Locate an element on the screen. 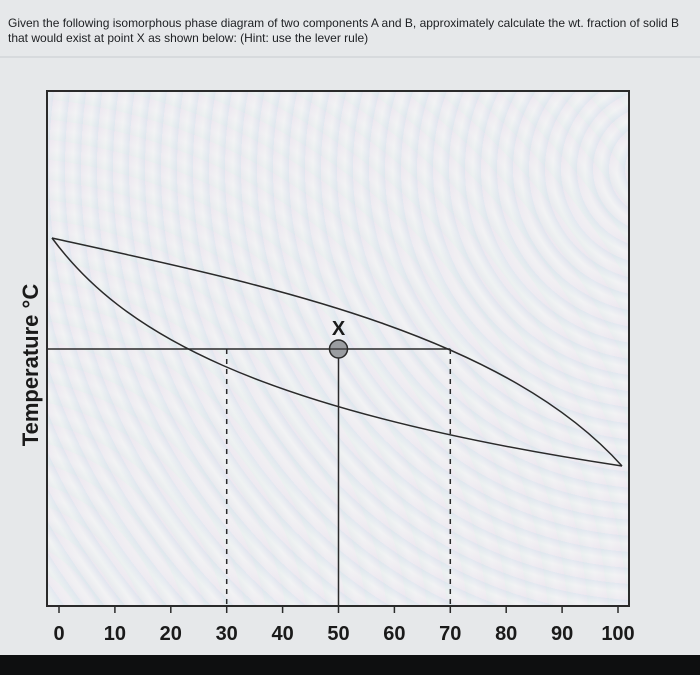 Image resolution: width=700 pixels, height=675 pixels. x-tick-label-90: 90 is located at coordinates (562, 634).